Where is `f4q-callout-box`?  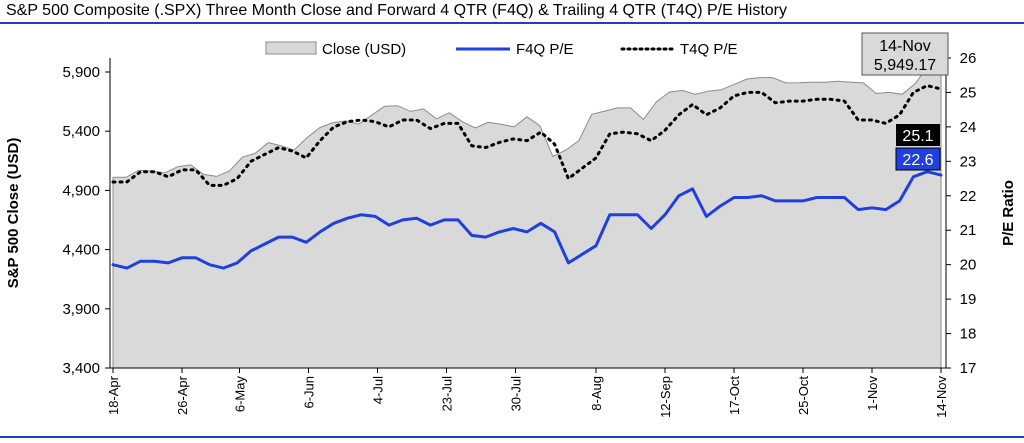
f4q-callout-box is located at coordinates (918, 159).